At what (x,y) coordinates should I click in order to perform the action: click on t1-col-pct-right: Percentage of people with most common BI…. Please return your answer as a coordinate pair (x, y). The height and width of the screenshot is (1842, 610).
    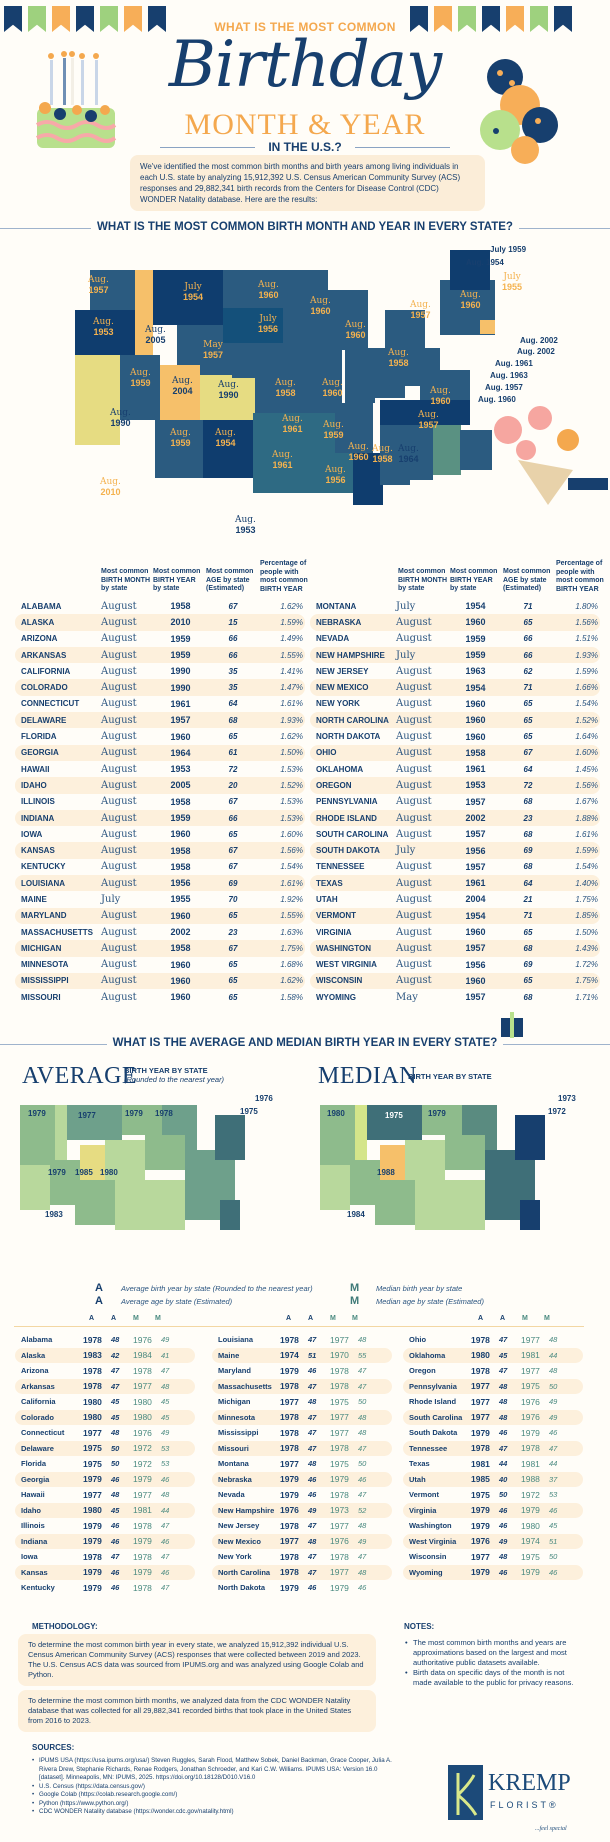
    Looking at the image, I should click on (580, 576).